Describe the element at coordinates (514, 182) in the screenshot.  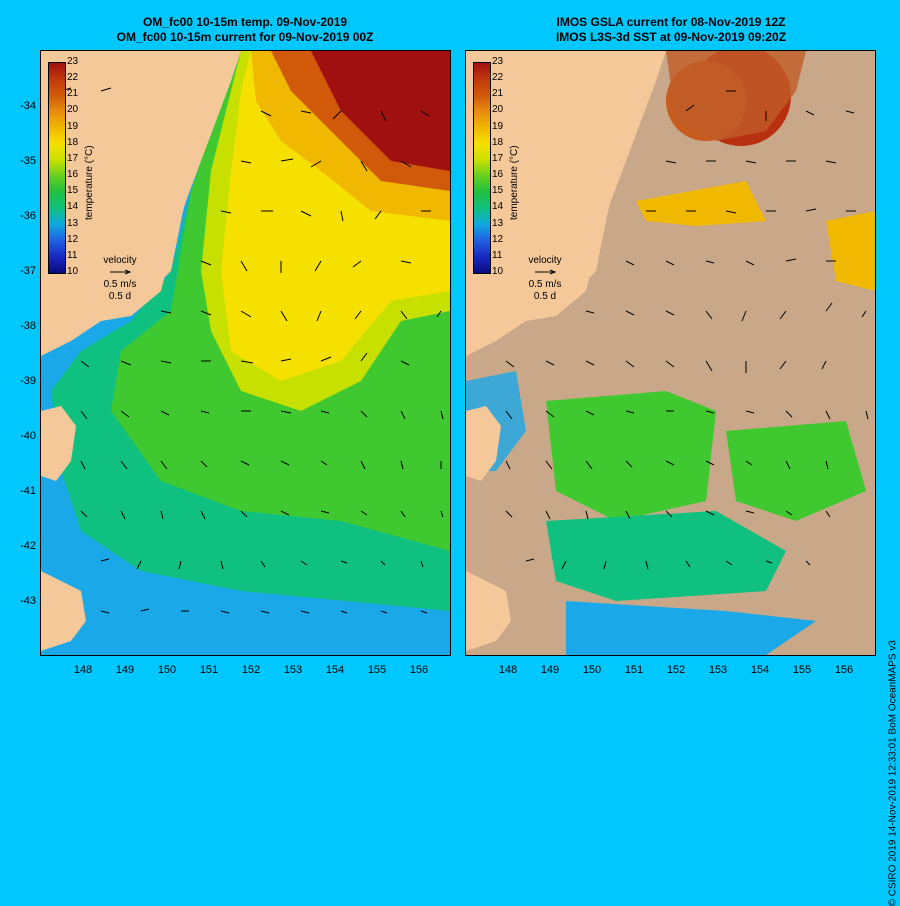
I see `right-colorbar-title: temperature (°C)` at that location.